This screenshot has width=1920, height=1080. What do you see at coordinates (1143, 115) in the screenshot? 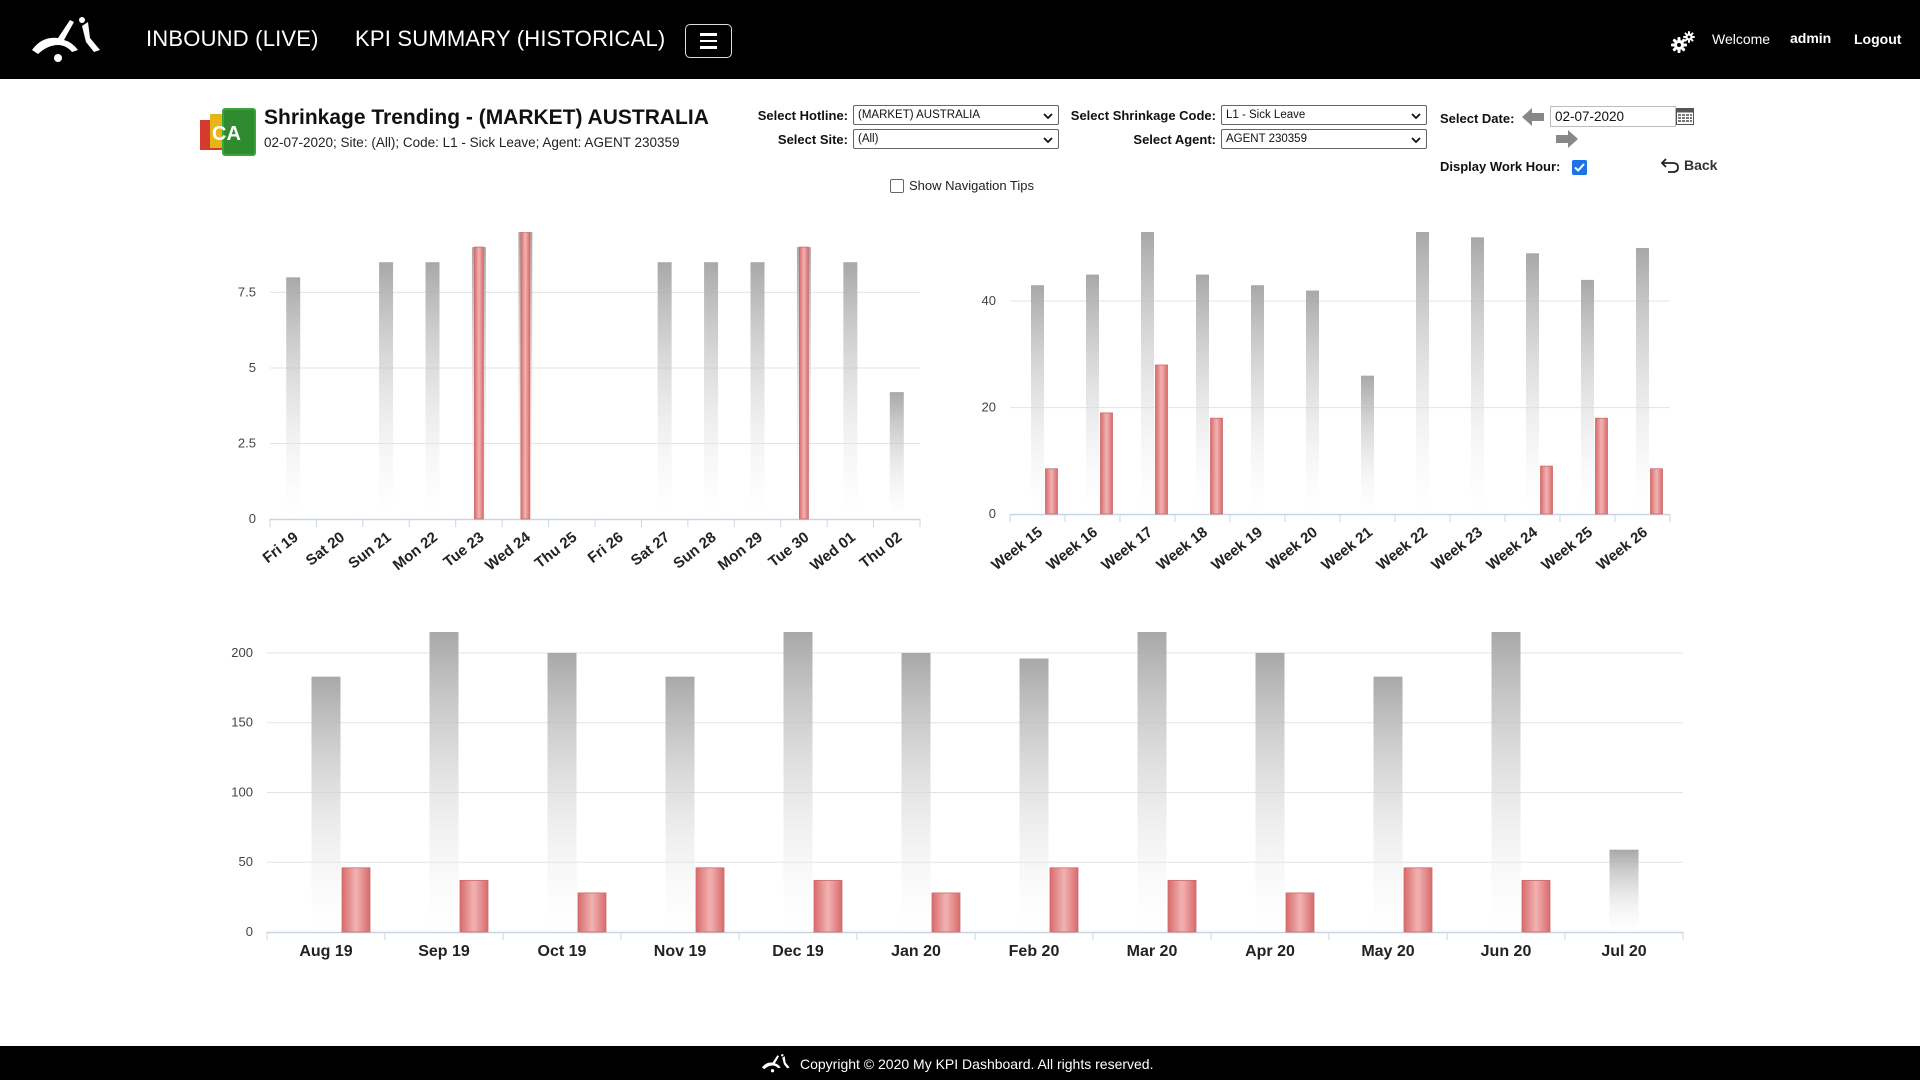
I see `shrinkage-code-label: Select Shrinkage Code:` at bounding box center [1143, 115].